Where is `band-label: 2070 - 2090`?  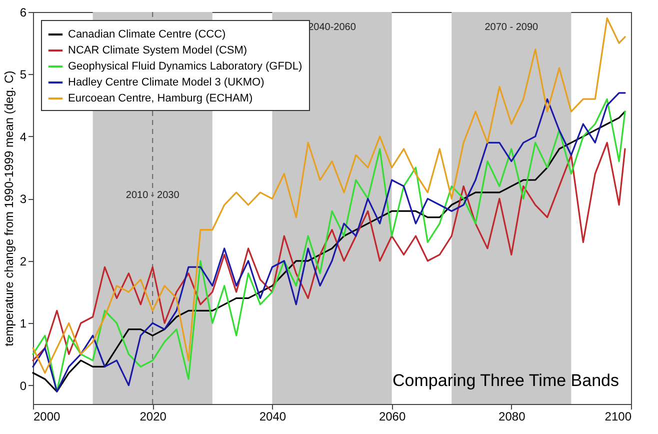 band-label: 2070 - 2090 is located at coordinates (511, 27).